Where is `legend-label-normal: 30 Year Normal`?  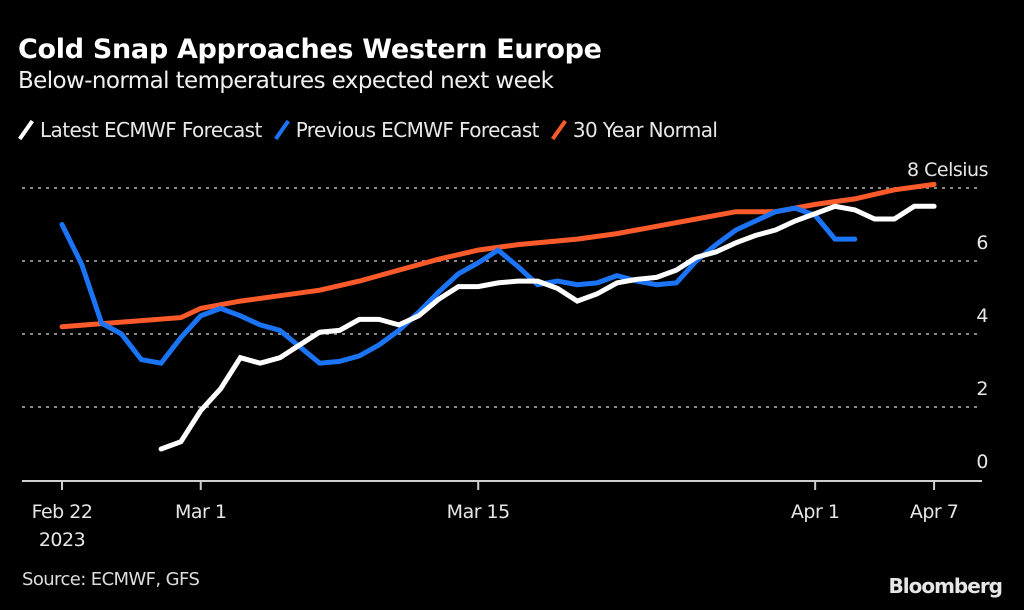 legend-label-normal: 30 Year Normal is located at coordinates (645, 130).